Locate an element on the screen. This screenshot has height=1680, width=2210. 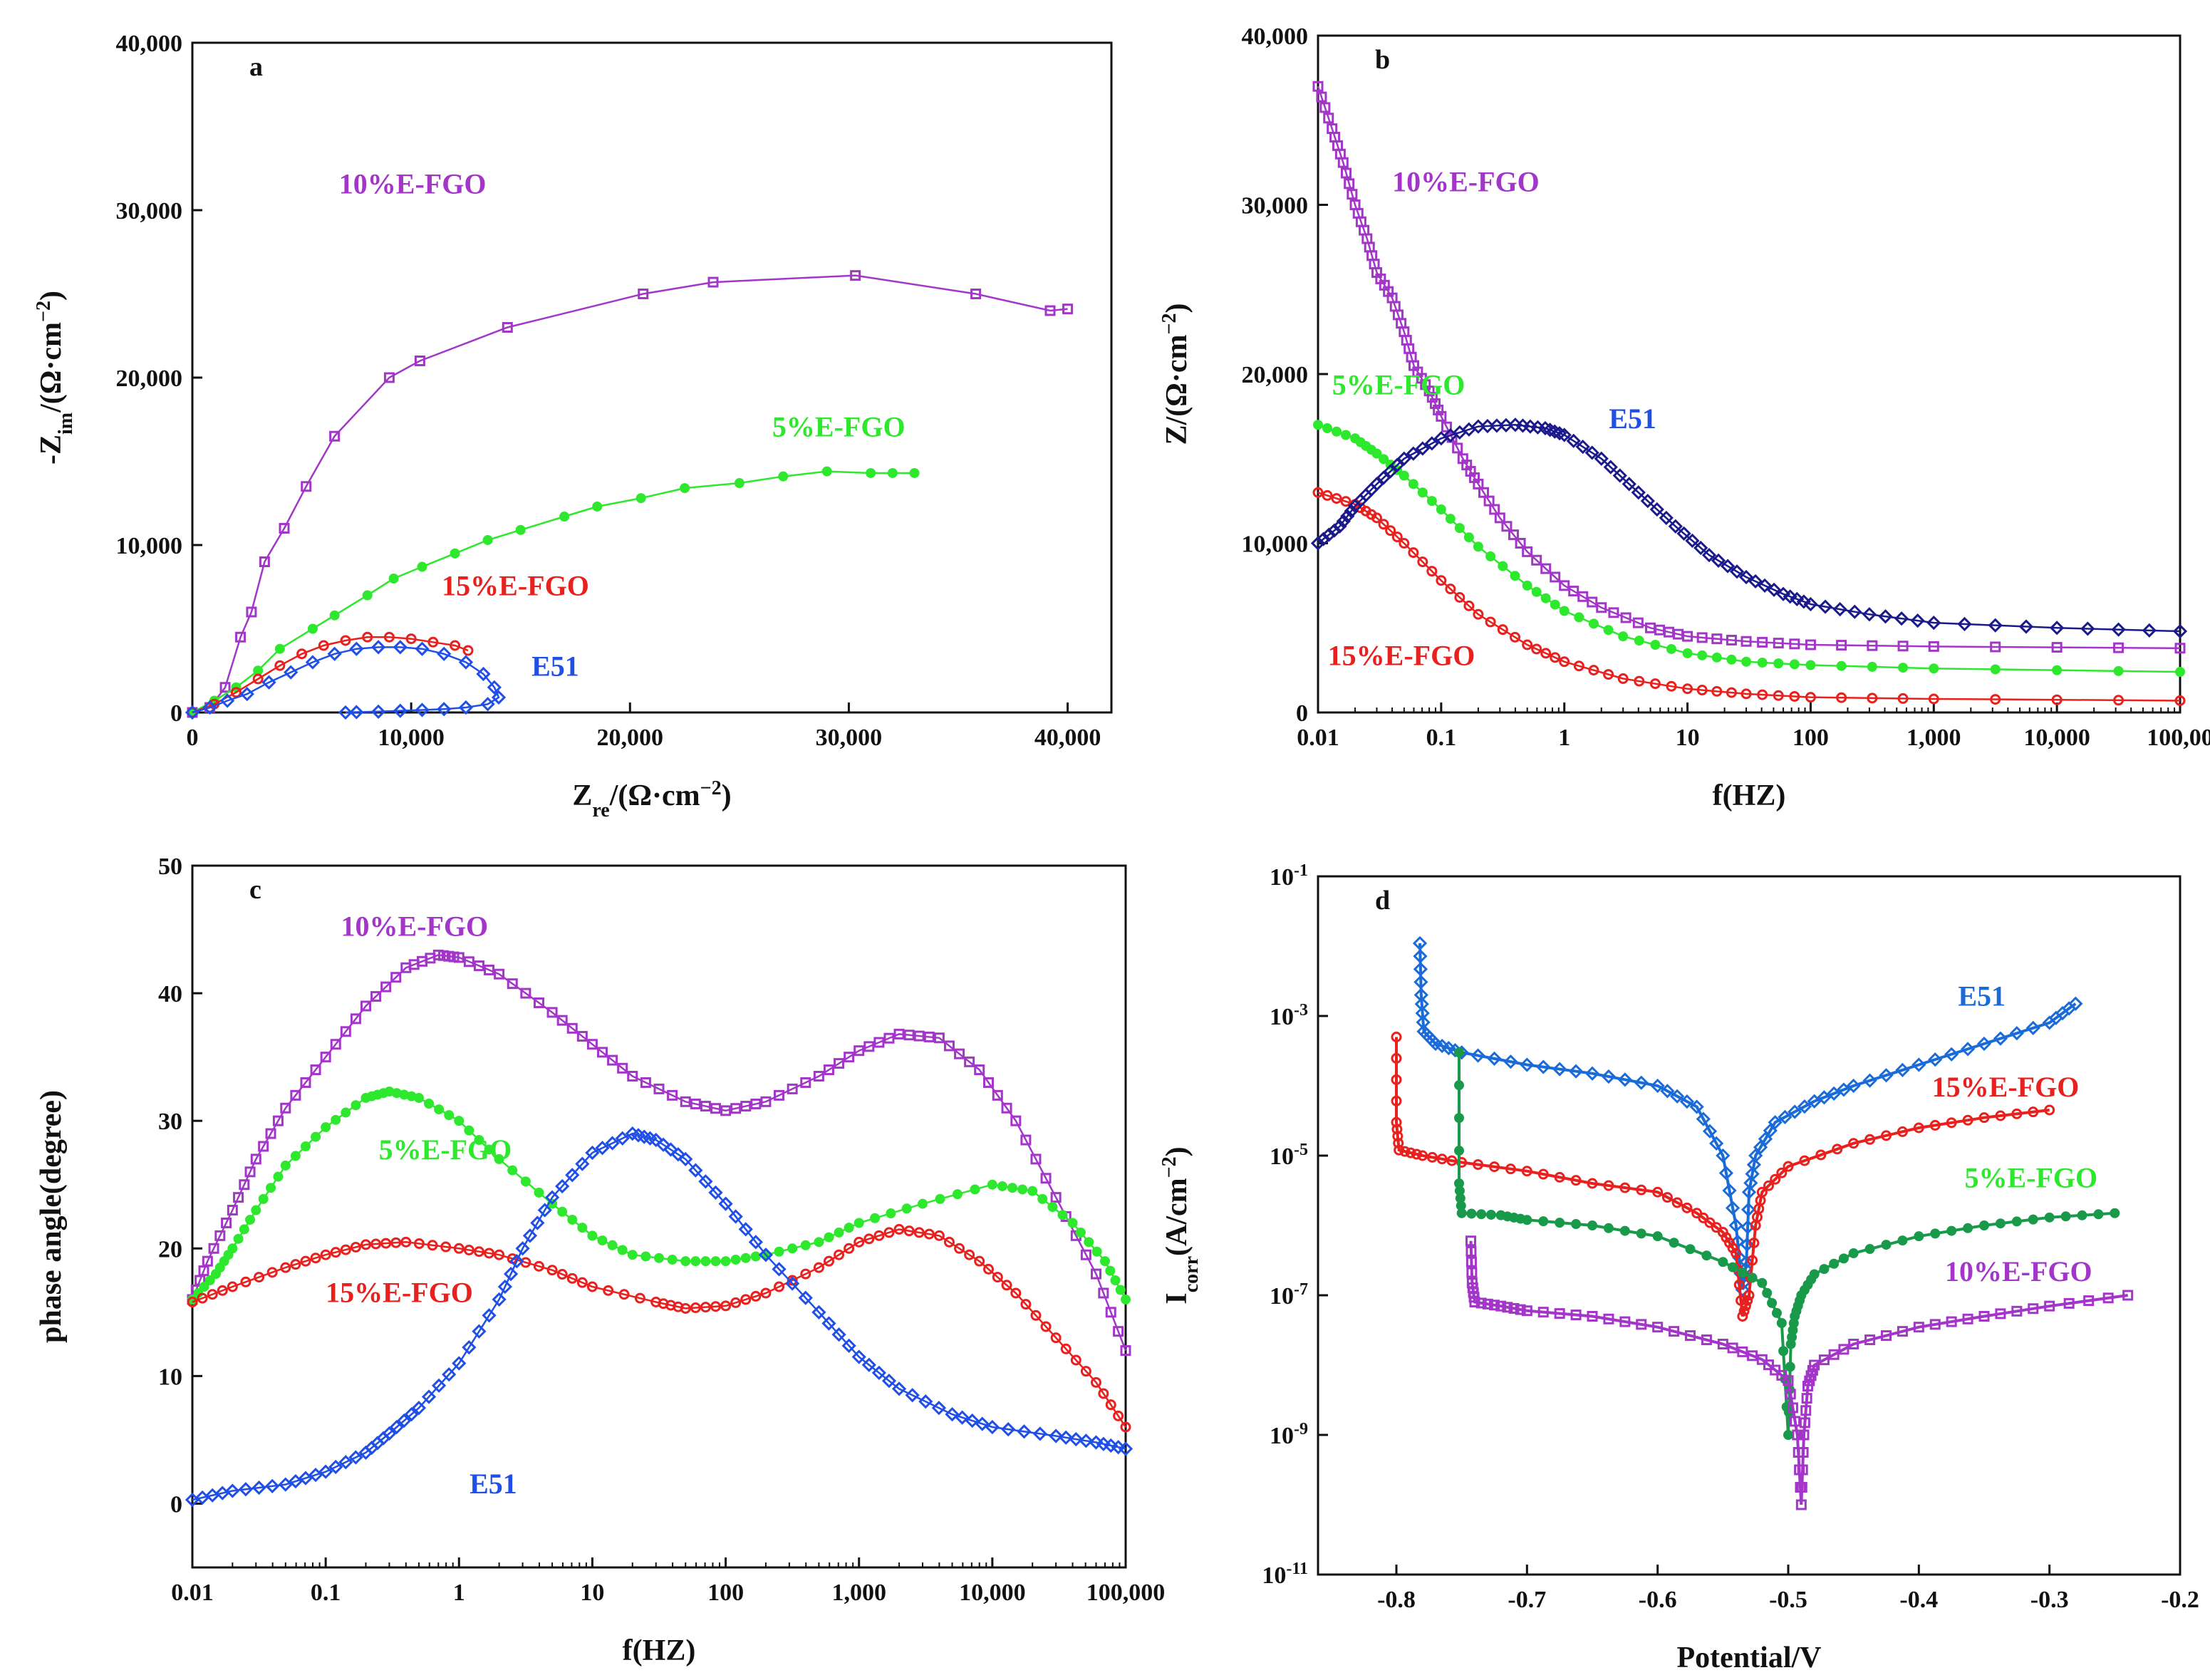
series-annotation: 10%E-FGO is located at coordinates (1466, 182).